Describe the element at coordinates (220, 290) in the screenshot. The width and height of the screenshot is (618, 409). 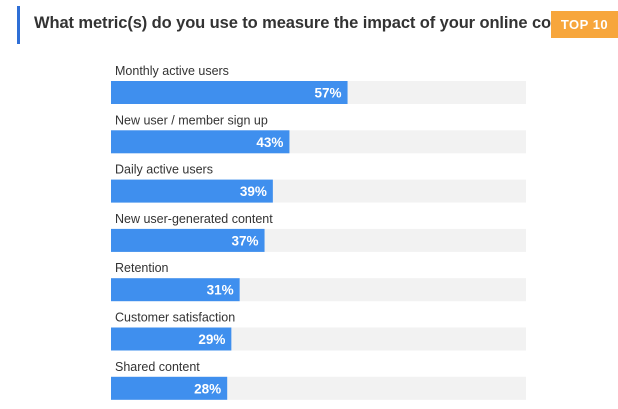
I see `bar-value-label: 31%` at that location.